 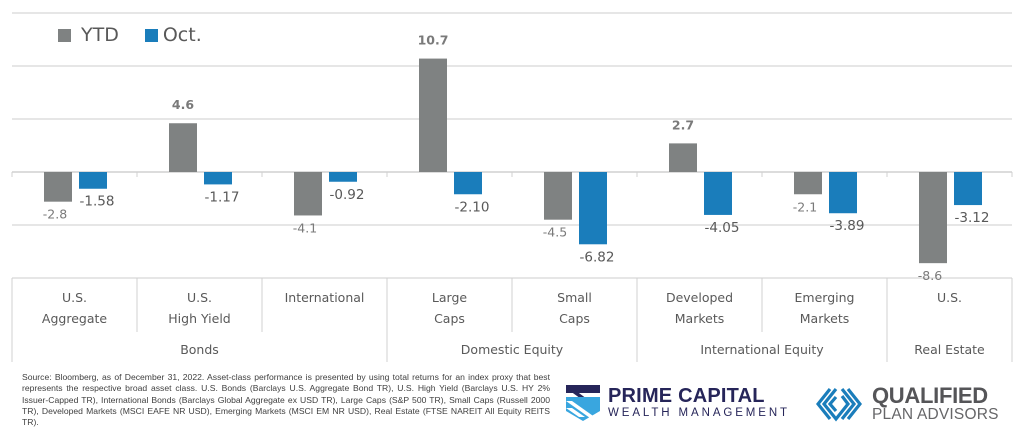 I want to click on legend-item-ytd: YTD, so click(x=88, y=35).